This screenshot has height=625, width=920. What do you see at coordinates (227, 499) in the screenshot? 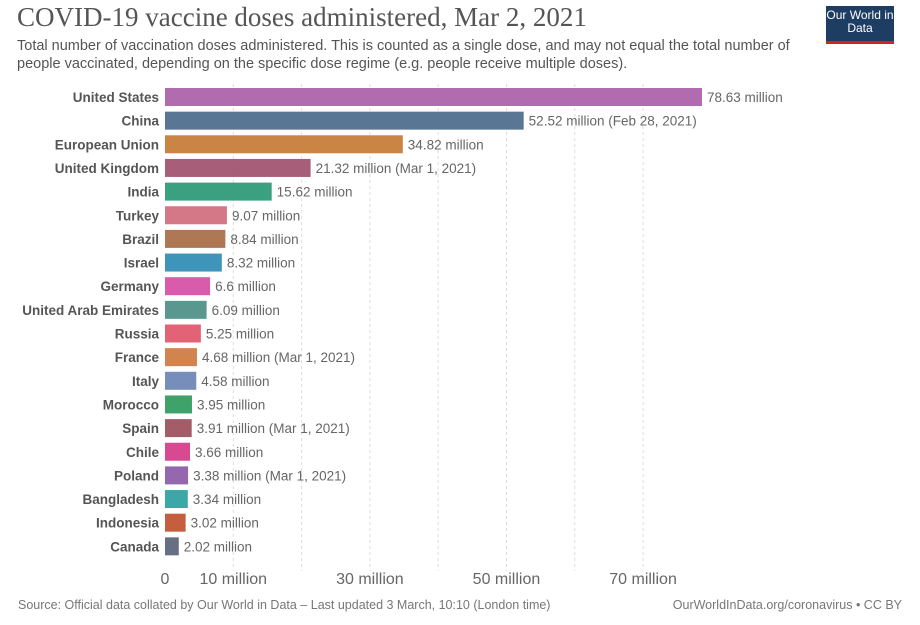
I see `value-label: 3.34 million` at bounding box center [227, 499].